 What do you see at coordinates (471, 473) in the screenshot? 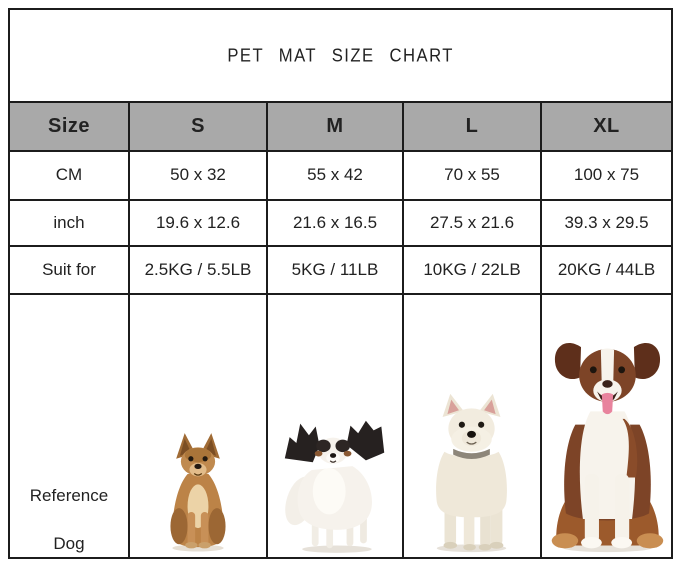
I see `west-highland-terrier-dog-photo` at bounding box center [471, 473].